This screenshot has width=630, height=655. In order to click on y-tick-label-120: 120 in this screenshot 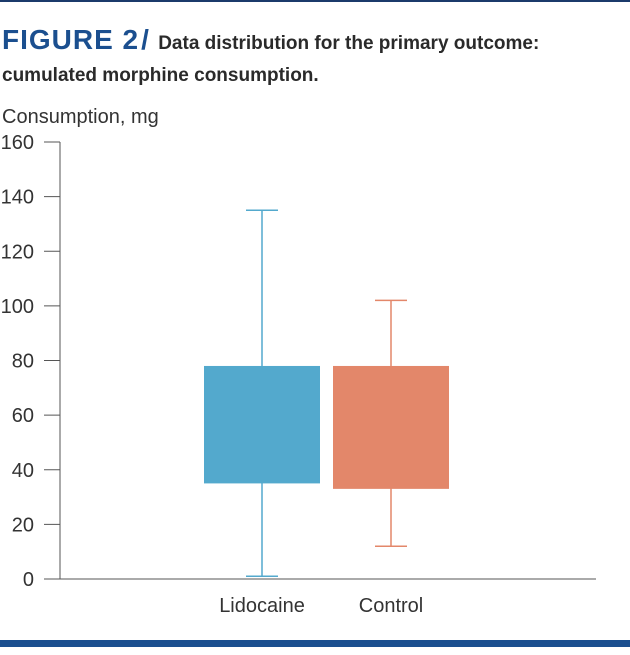, I will do `click(17, 252)`.